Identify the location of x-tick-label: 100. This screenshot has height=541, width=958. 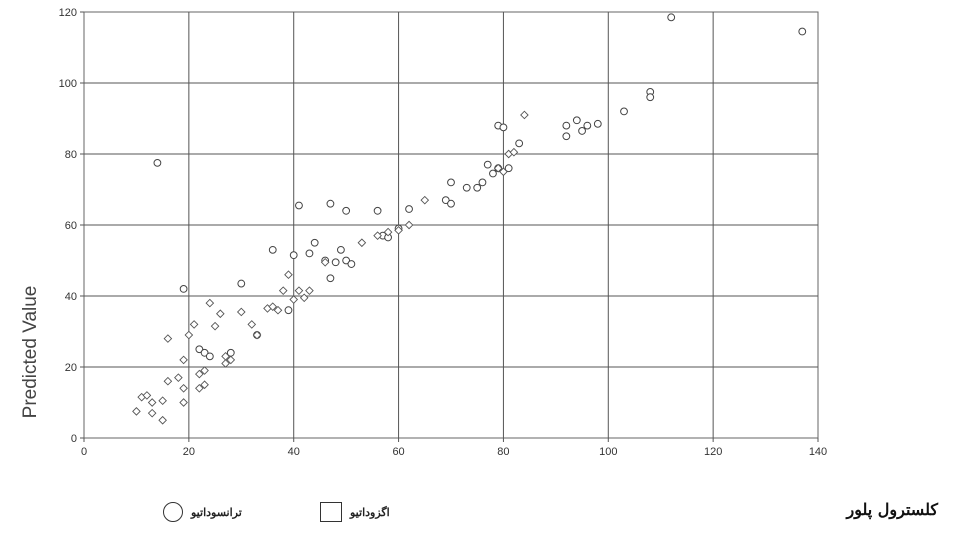
(608, 452).